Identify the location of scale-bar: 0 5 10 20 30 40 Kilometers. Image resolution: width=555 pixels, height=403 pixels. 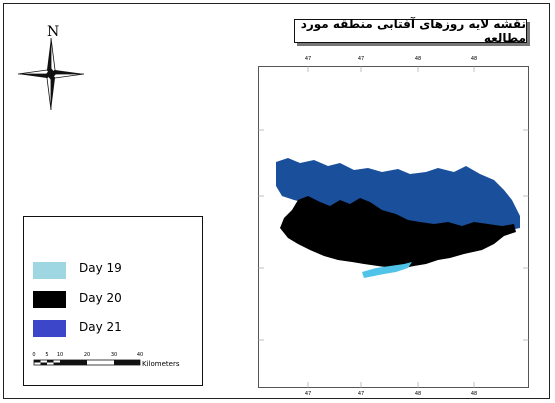
(106, 360).